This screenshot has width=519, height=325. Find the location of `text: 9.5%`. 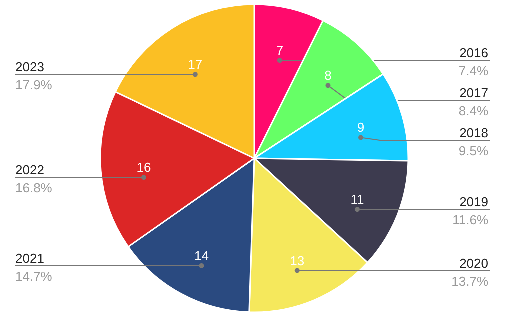

text: 9.5% is located at coordinates (473, 151).